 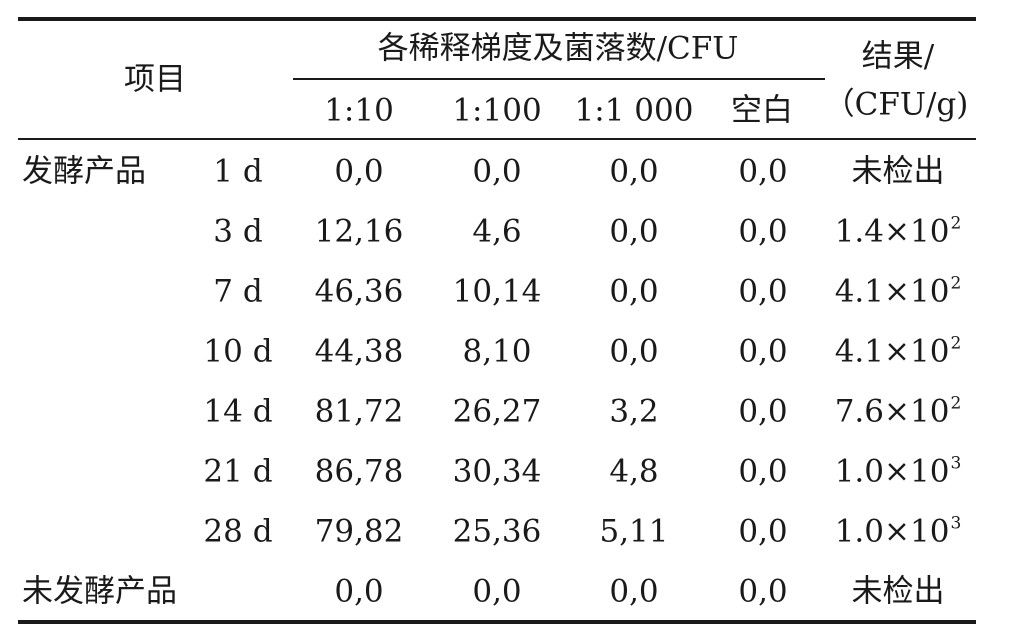 I want to click on row-4-count-blank: 0,0, so click(x=763, y=351).